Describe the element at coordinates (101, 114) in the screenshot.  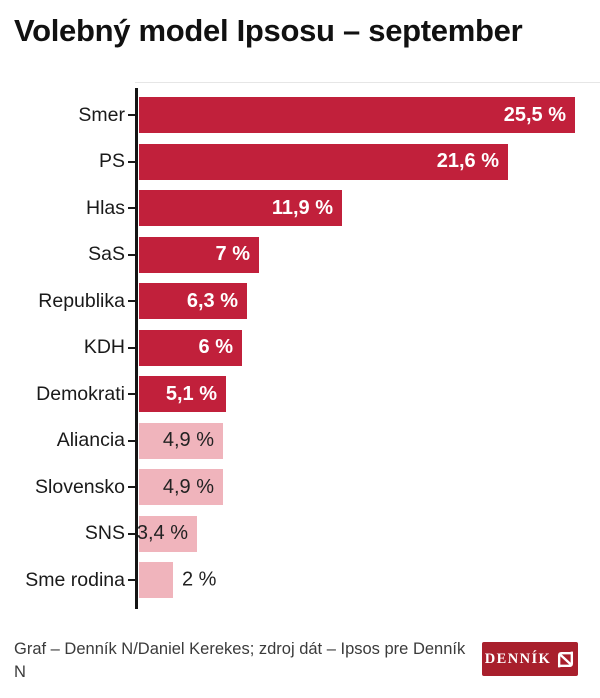
I see `category-label: Smer` at that location.